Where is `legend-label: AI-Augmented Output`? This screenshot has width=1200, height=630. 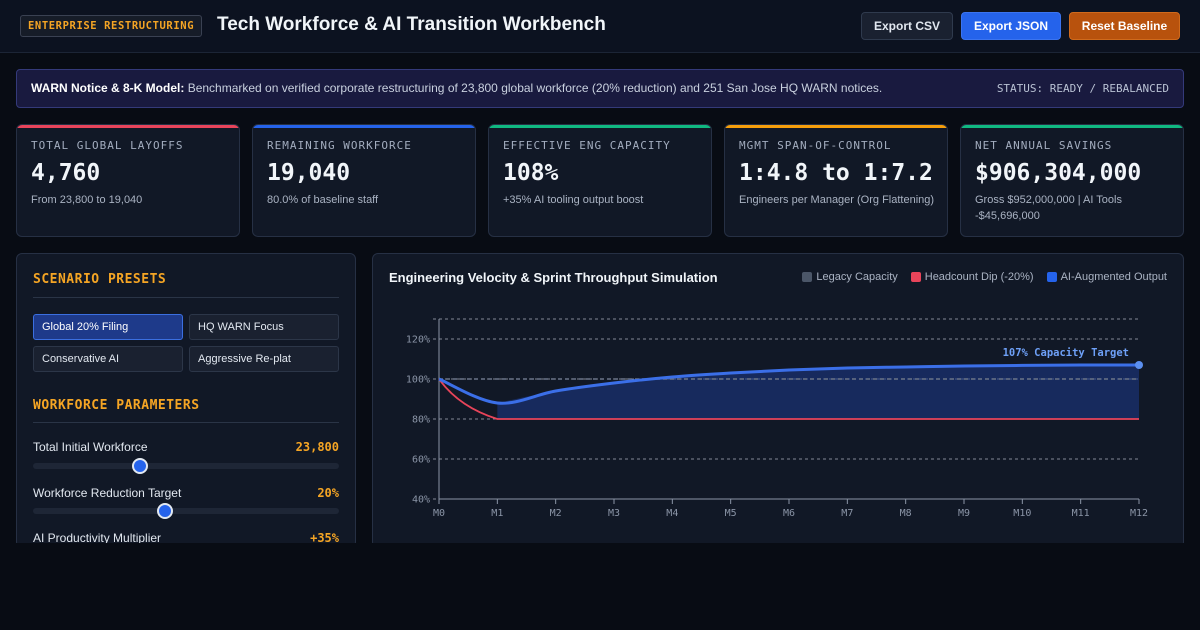 legend-label: AI-Augmented Output is located at coordinates (1113, 277).